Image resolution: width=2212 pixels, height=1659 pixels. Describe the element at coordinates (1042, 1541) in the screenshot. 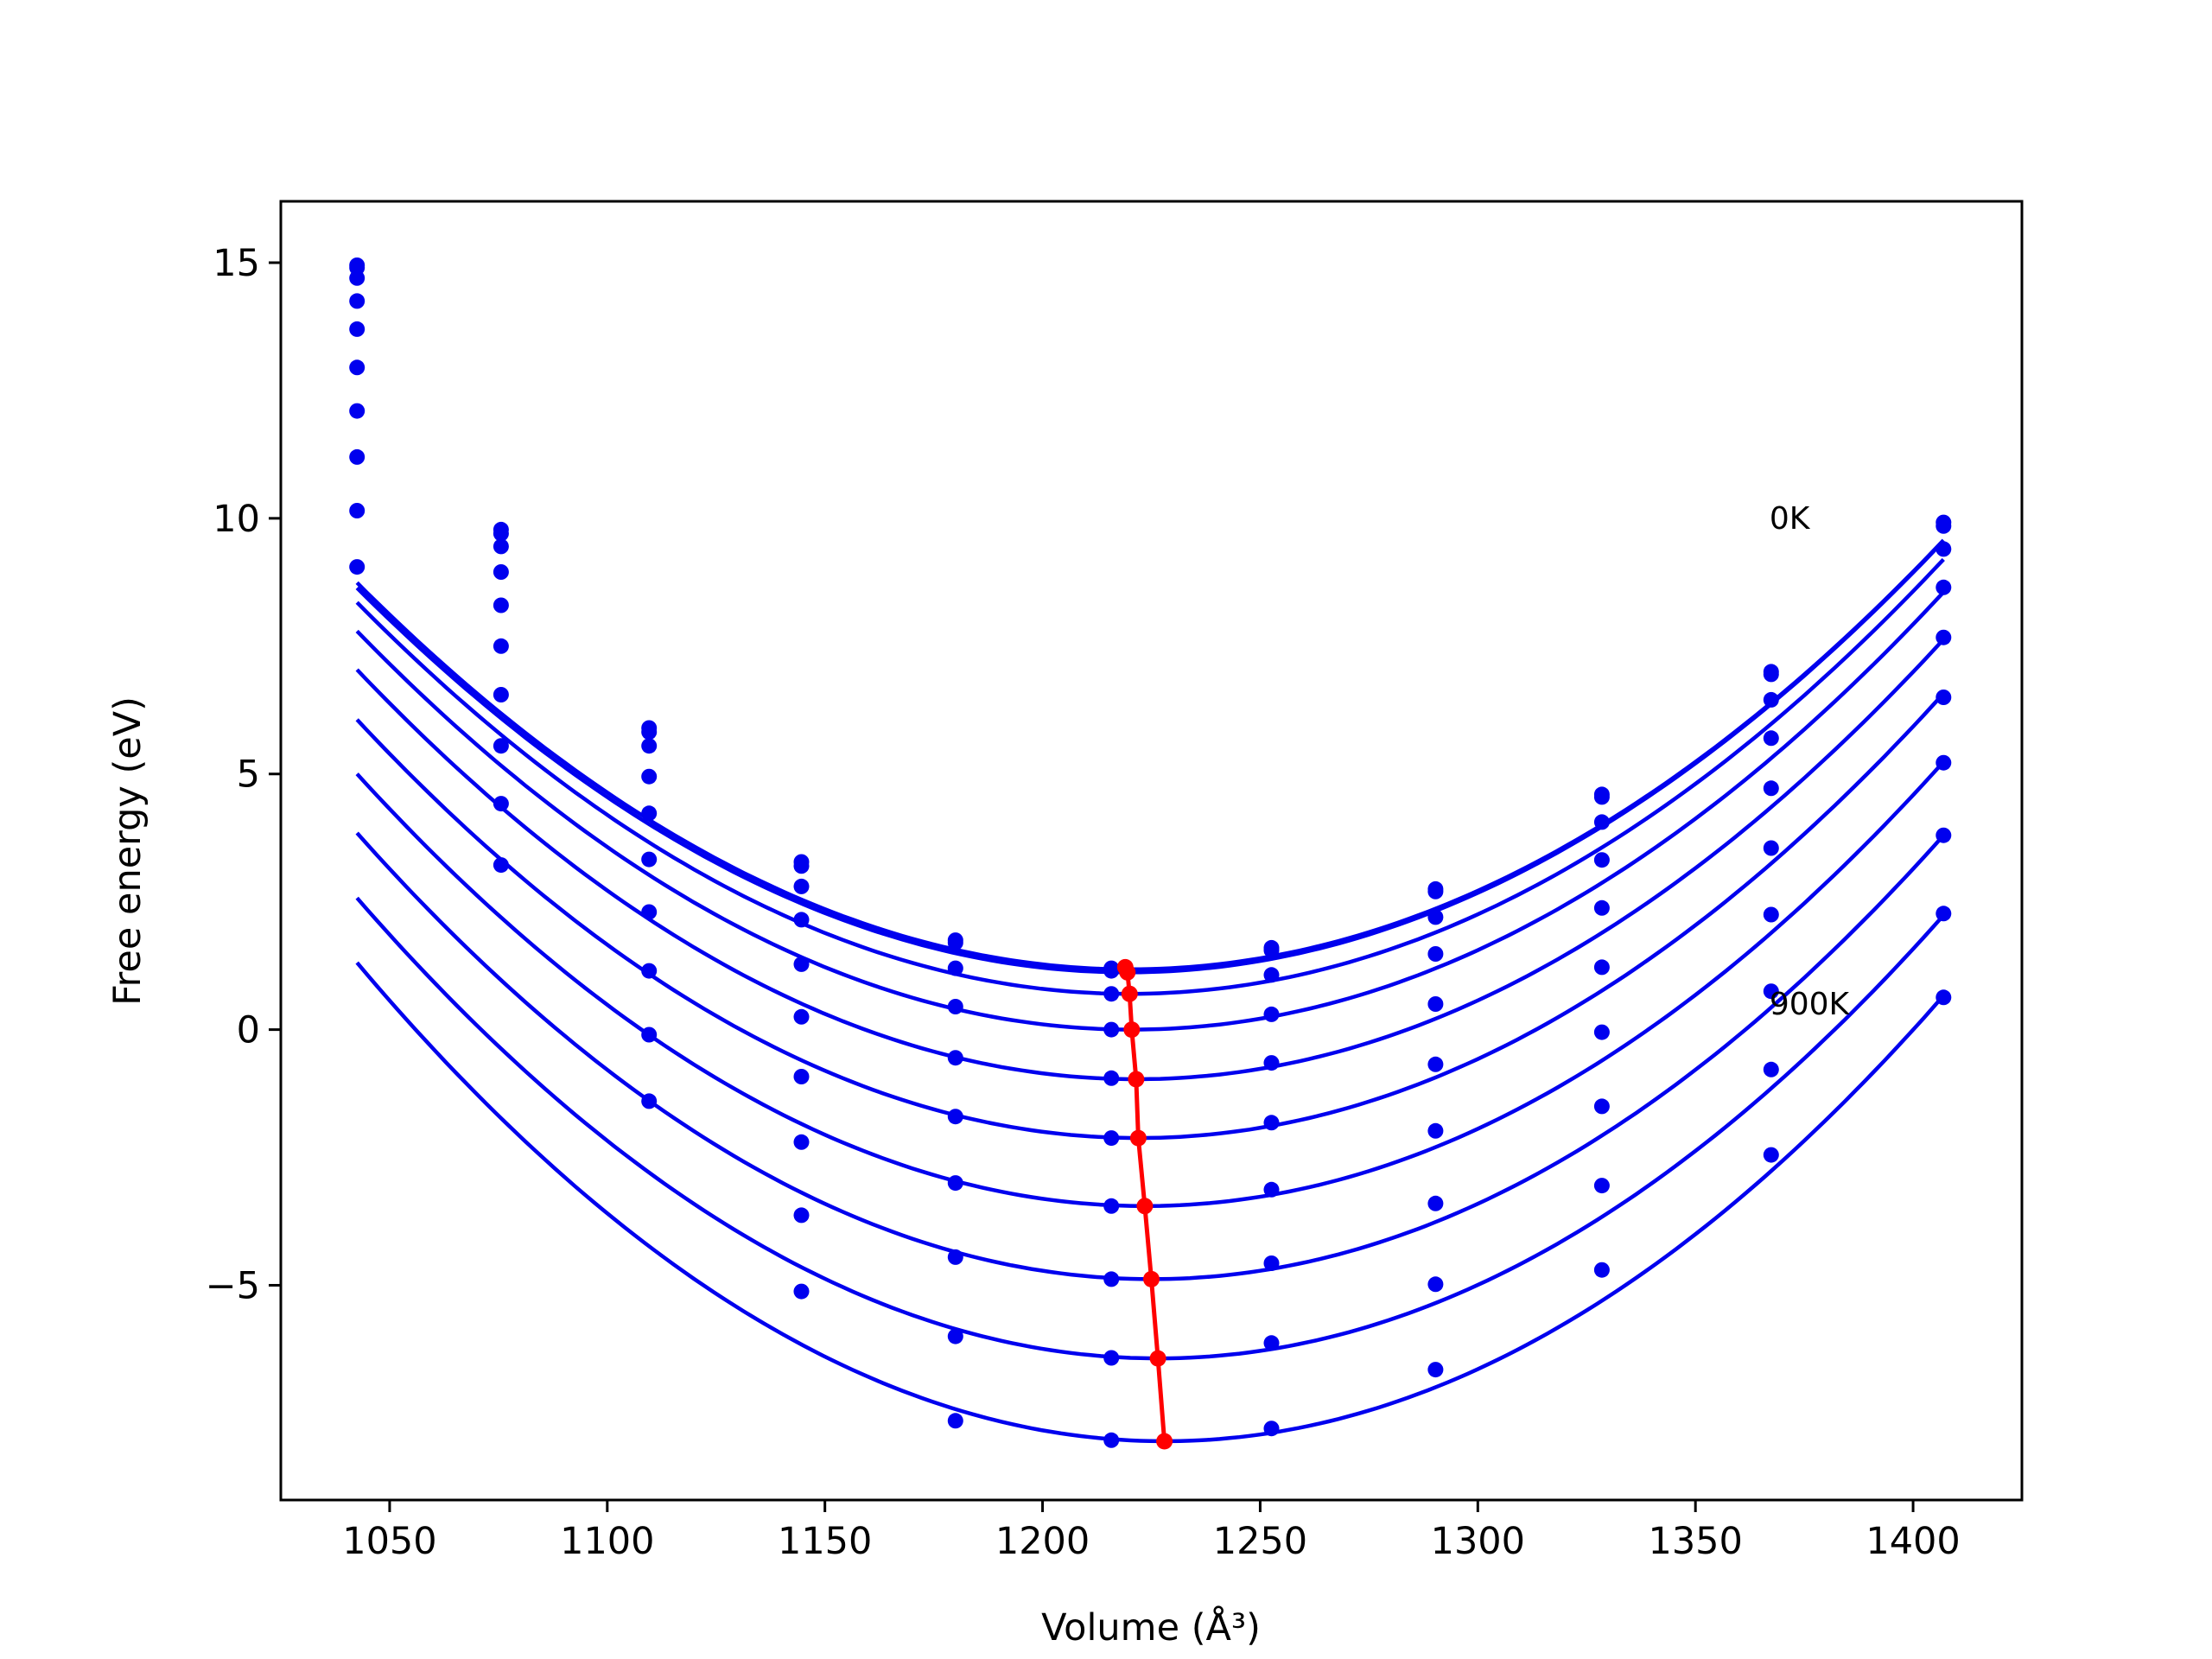

I see `x-tick-label: 1200` at that location.